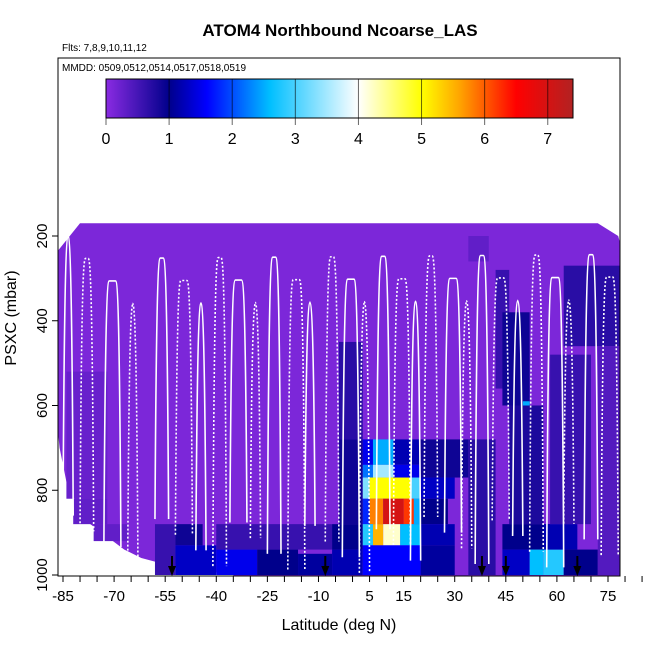 The width and height of the screenshot is (650, 650). I want to click on colorbar-ticks: 0 1 2 3 4 5 6 7, so click(327, 113).